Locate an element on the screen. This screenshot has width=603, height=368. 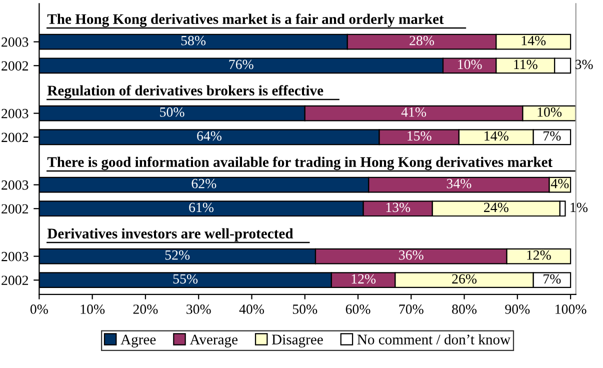
x-tick-label: 50% is located at coordinates (305, 309).